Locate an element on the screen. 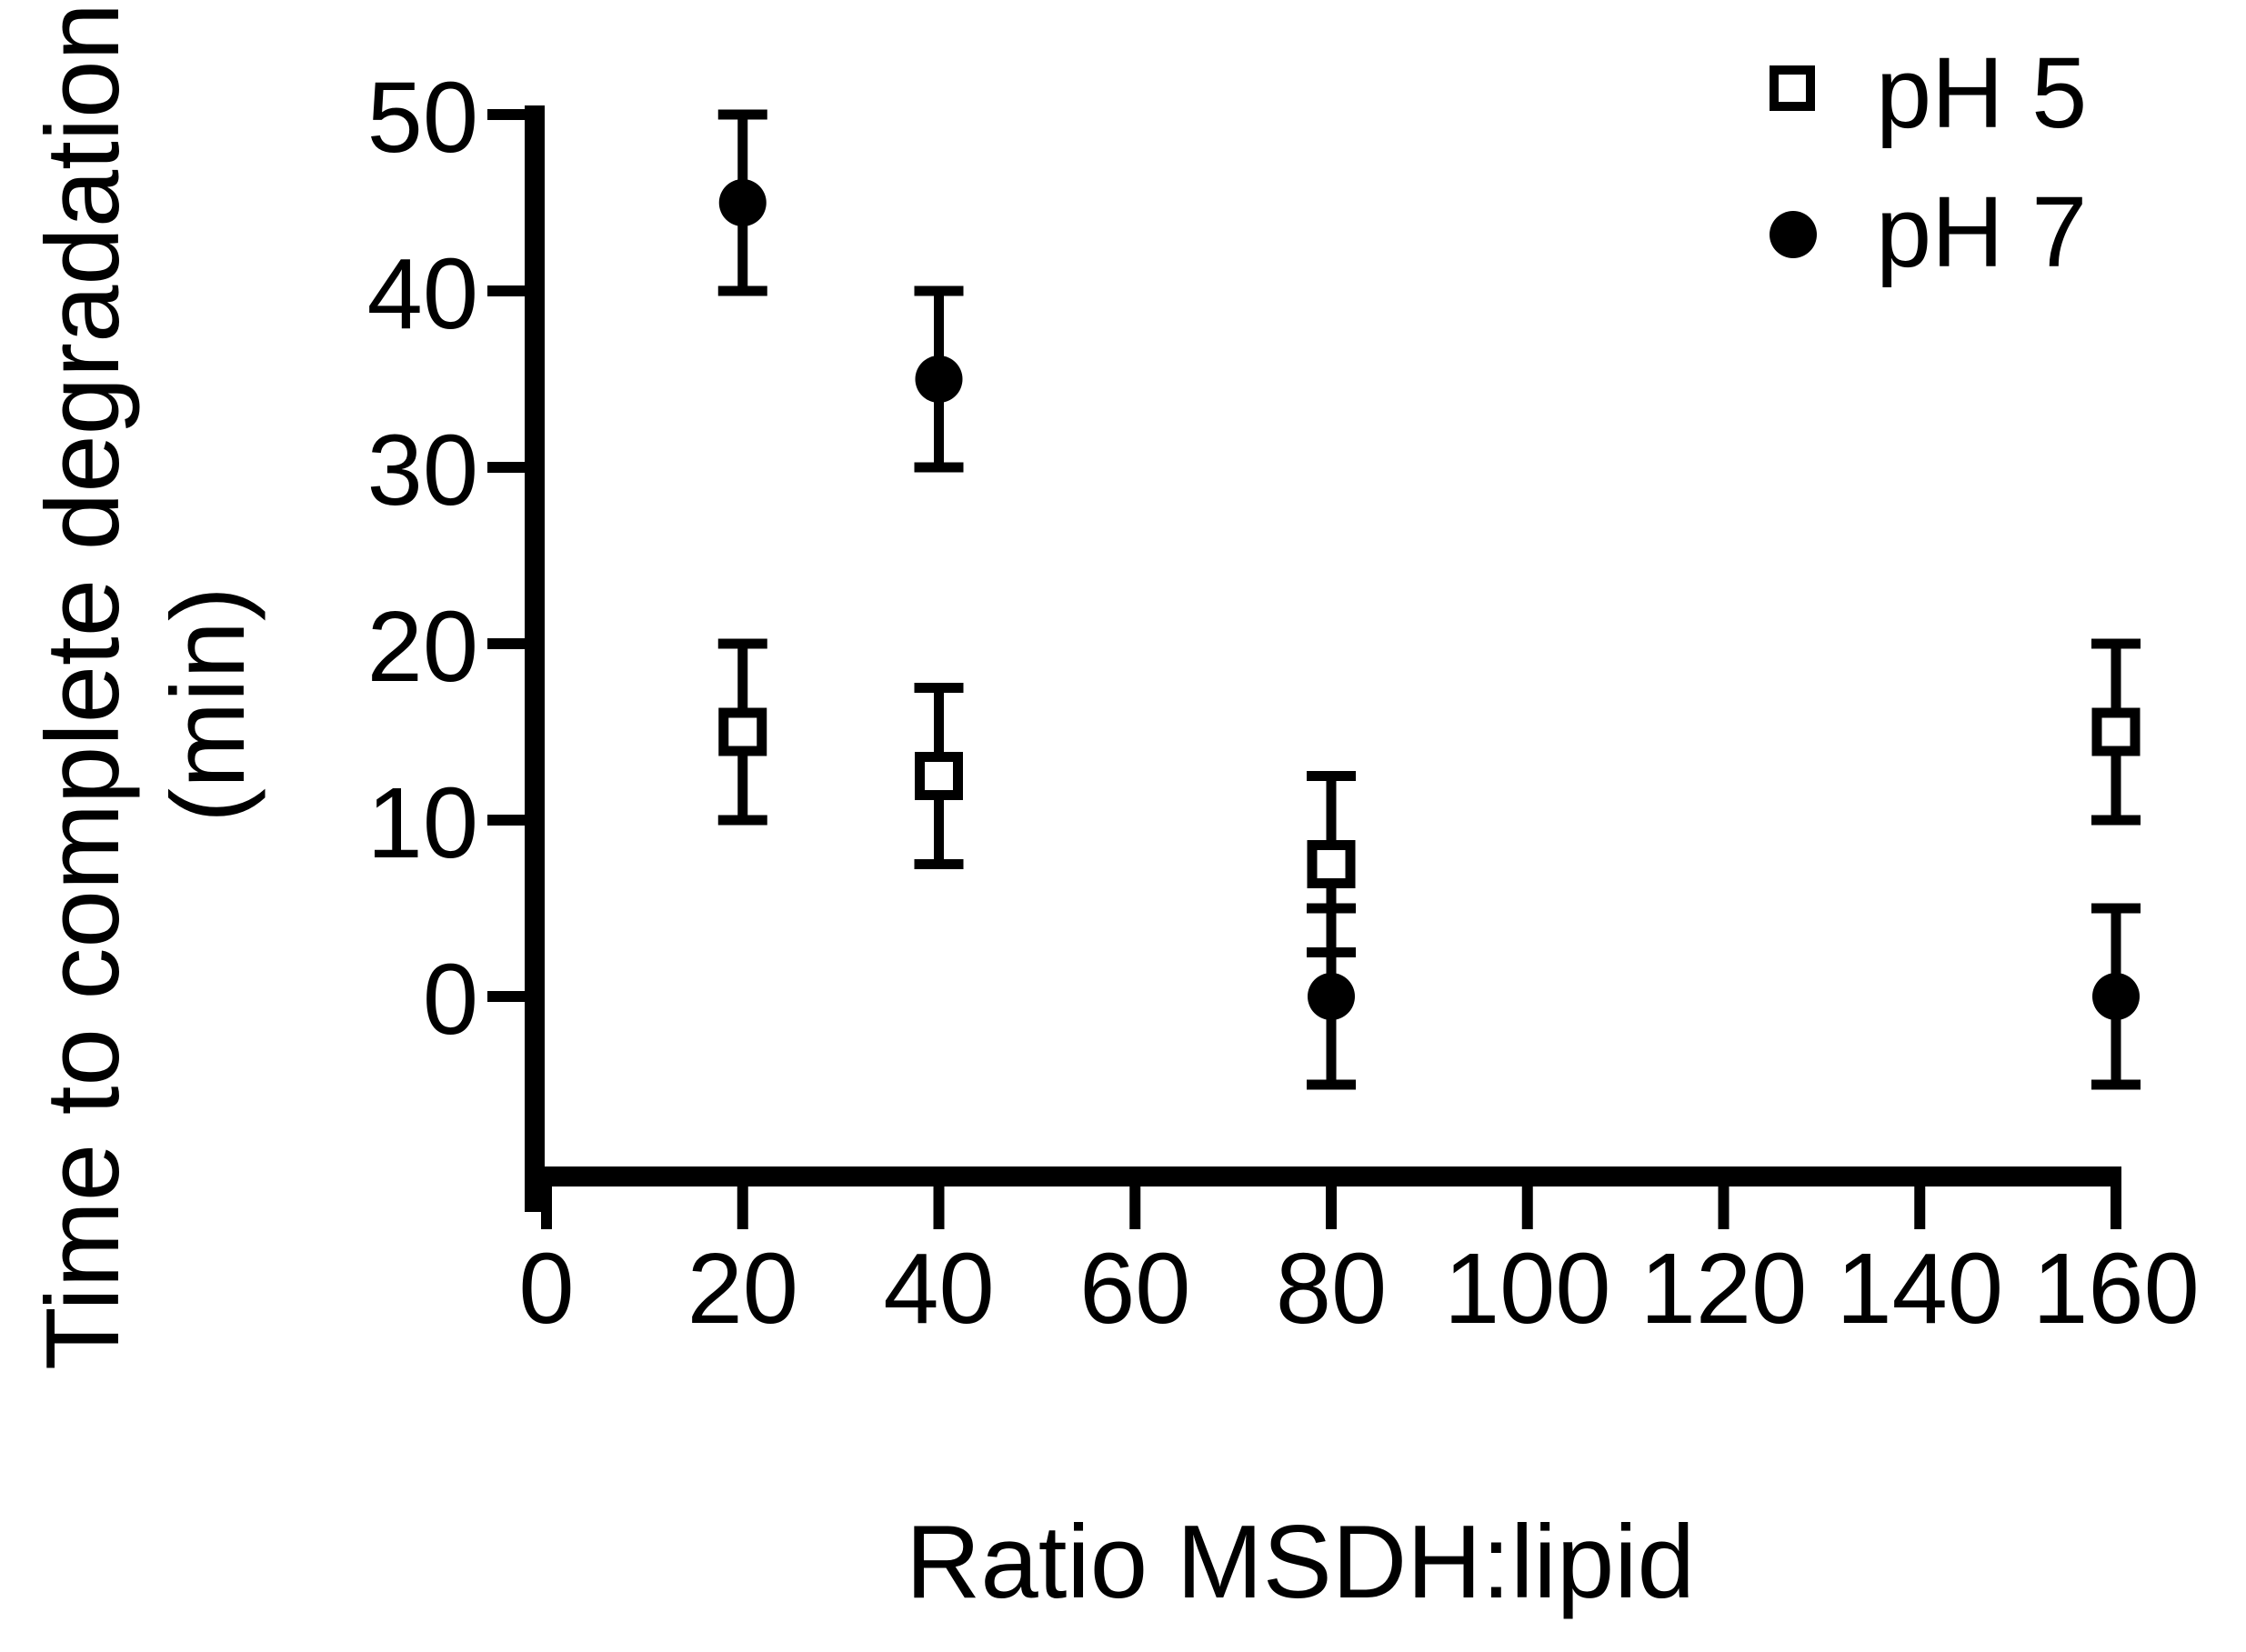 The height and width of the screenshot is (1652, 2246). x-tick-label-20: 20 is located at coordinates (742, 1289).